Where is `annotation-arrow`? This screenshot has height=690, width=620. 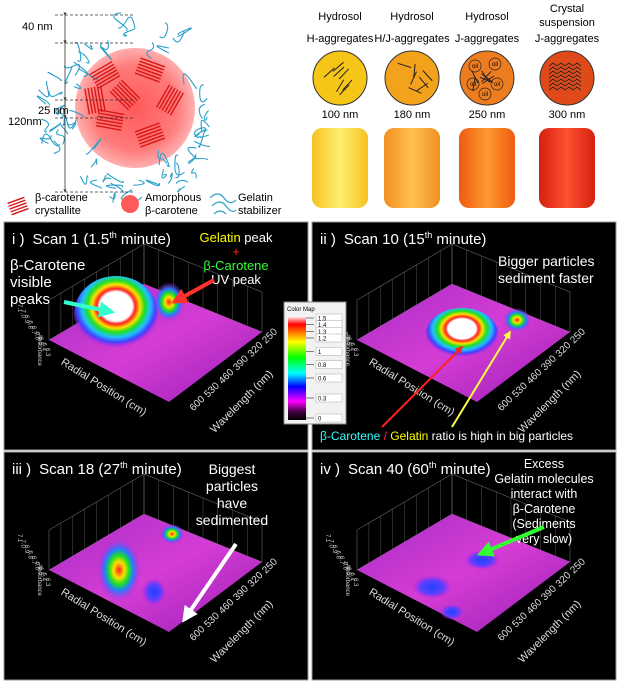
annotation-arrow is located at coordinates (89, 309).